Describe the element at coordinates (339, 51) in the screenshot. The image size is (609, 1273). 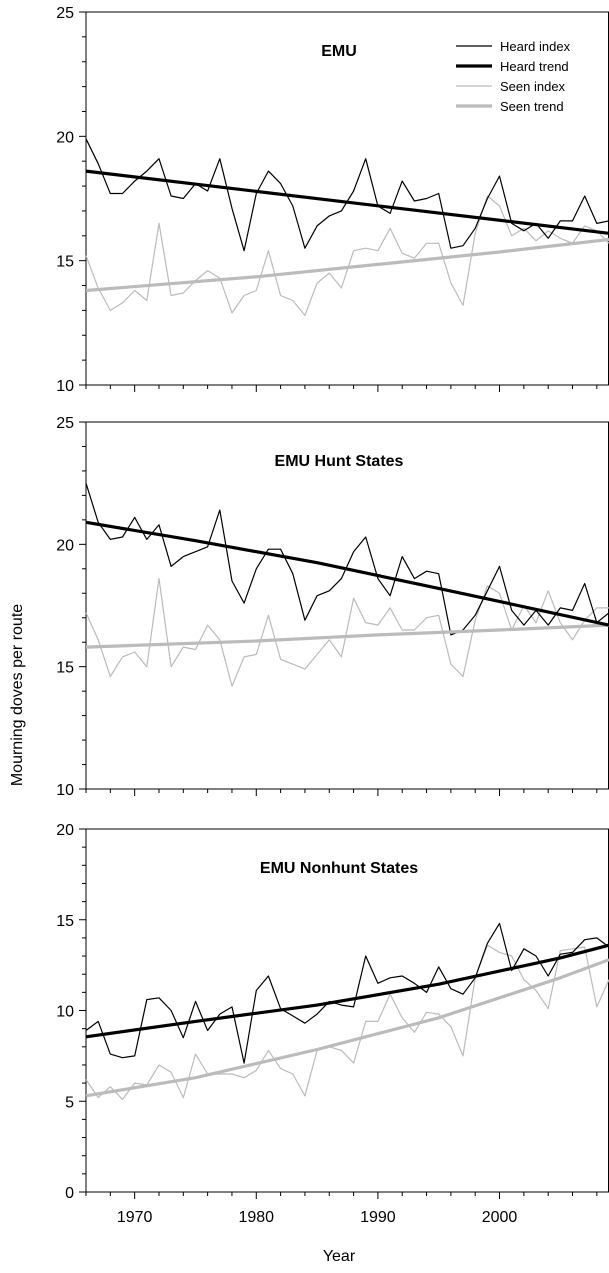
I see `panel-title: EMU` at that location.